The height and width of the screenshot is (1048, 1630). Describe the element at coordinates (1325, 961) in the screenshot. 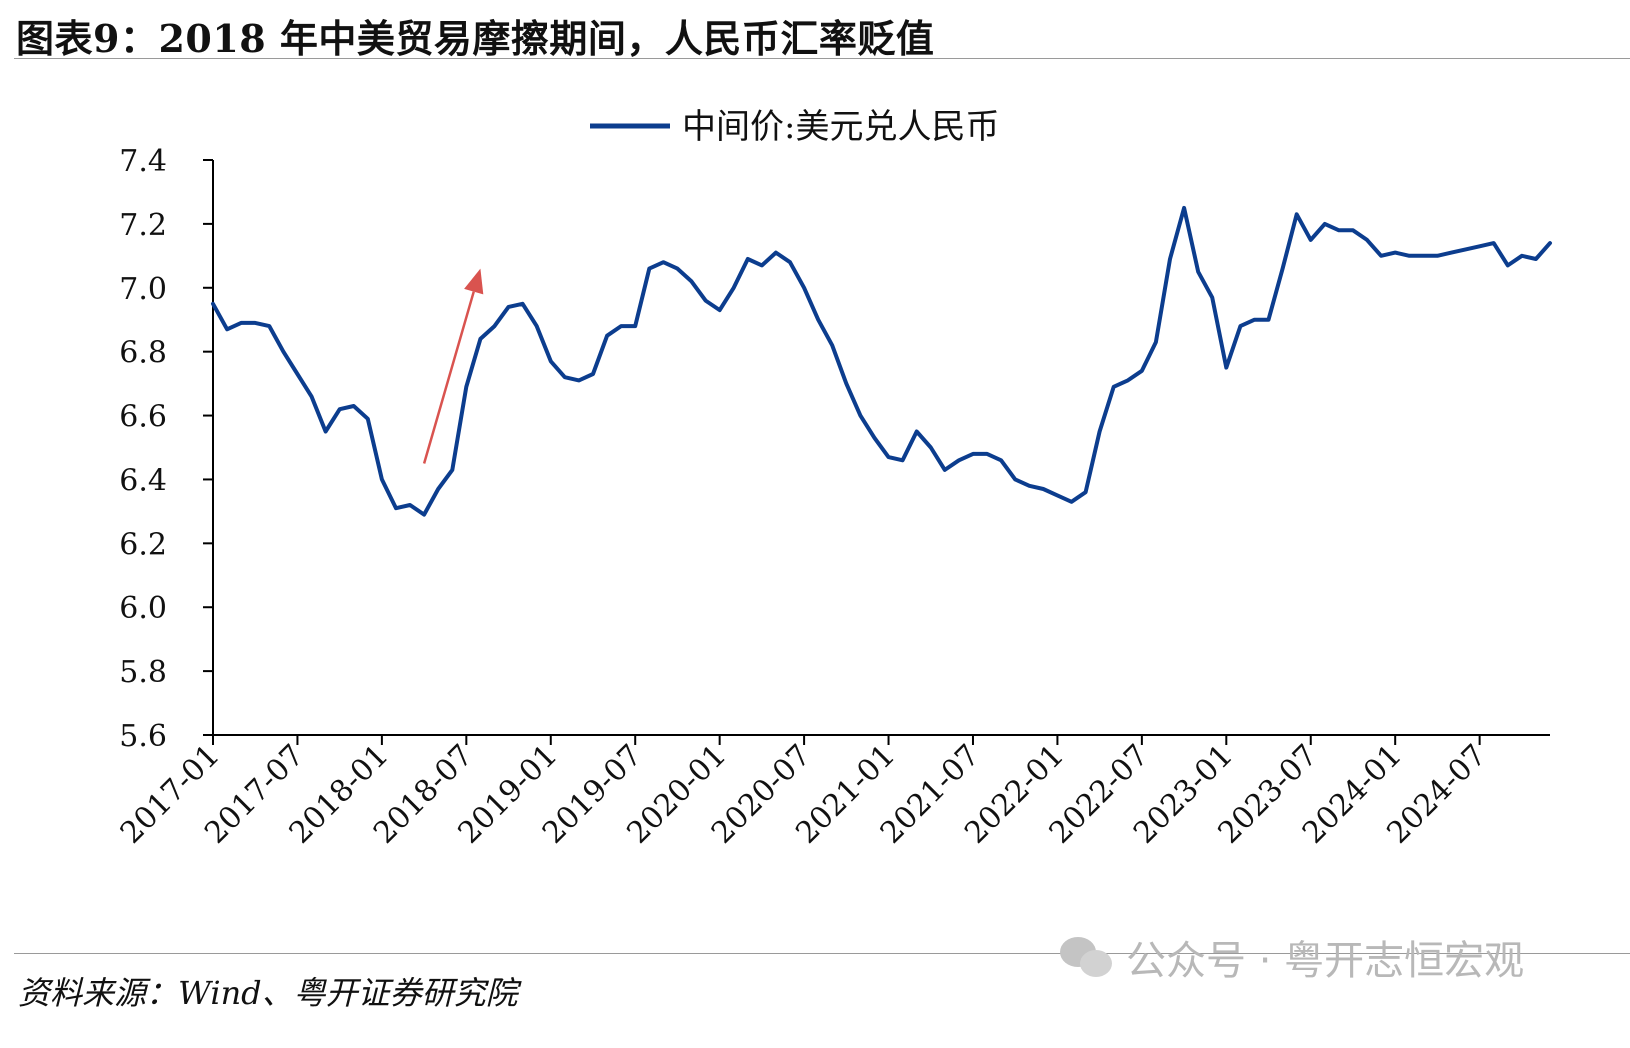

I see `watermark-text: 公众号 · 粤开志恒宏观` at that location.